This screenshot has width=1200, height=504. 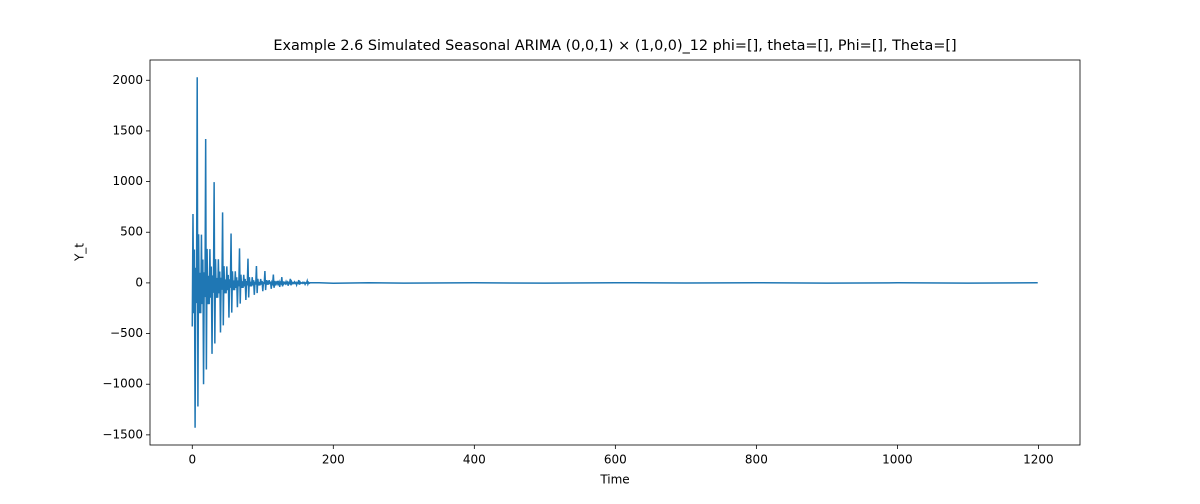 What do you see at coordinates (333, 460) in the screenshot?
I see `x-tick-label: 200` at bounding box center [333, 460].